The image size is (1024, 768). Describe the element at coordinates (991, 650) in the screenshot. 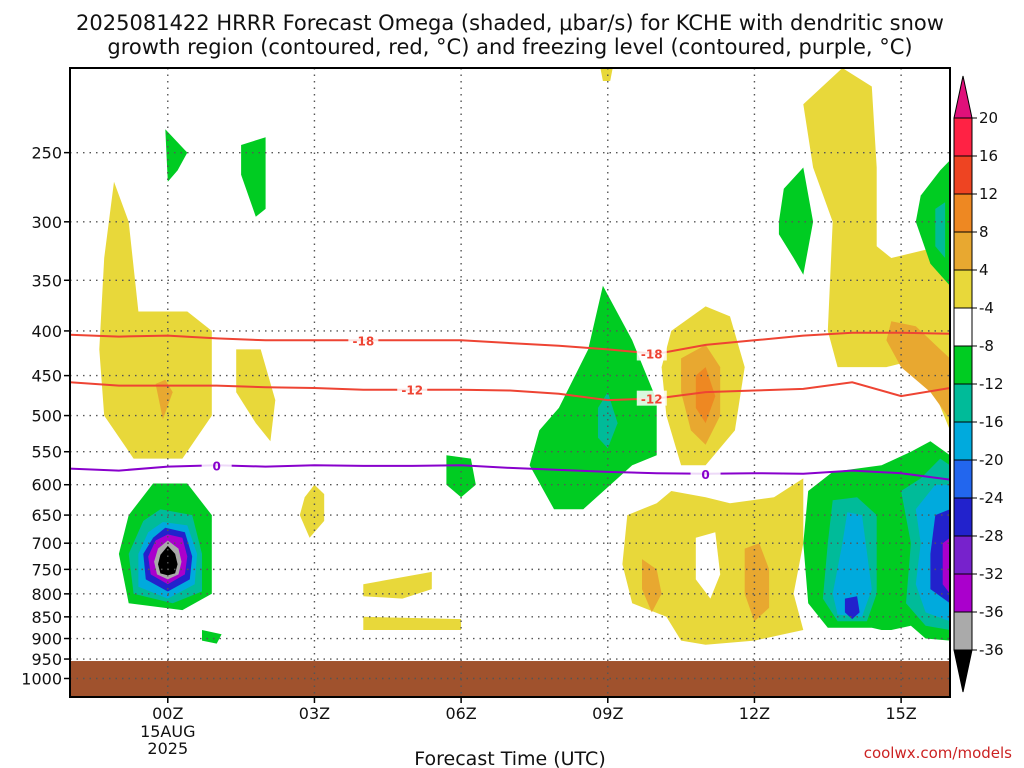

I see `colorbar-label-bottom: -36` at that location.